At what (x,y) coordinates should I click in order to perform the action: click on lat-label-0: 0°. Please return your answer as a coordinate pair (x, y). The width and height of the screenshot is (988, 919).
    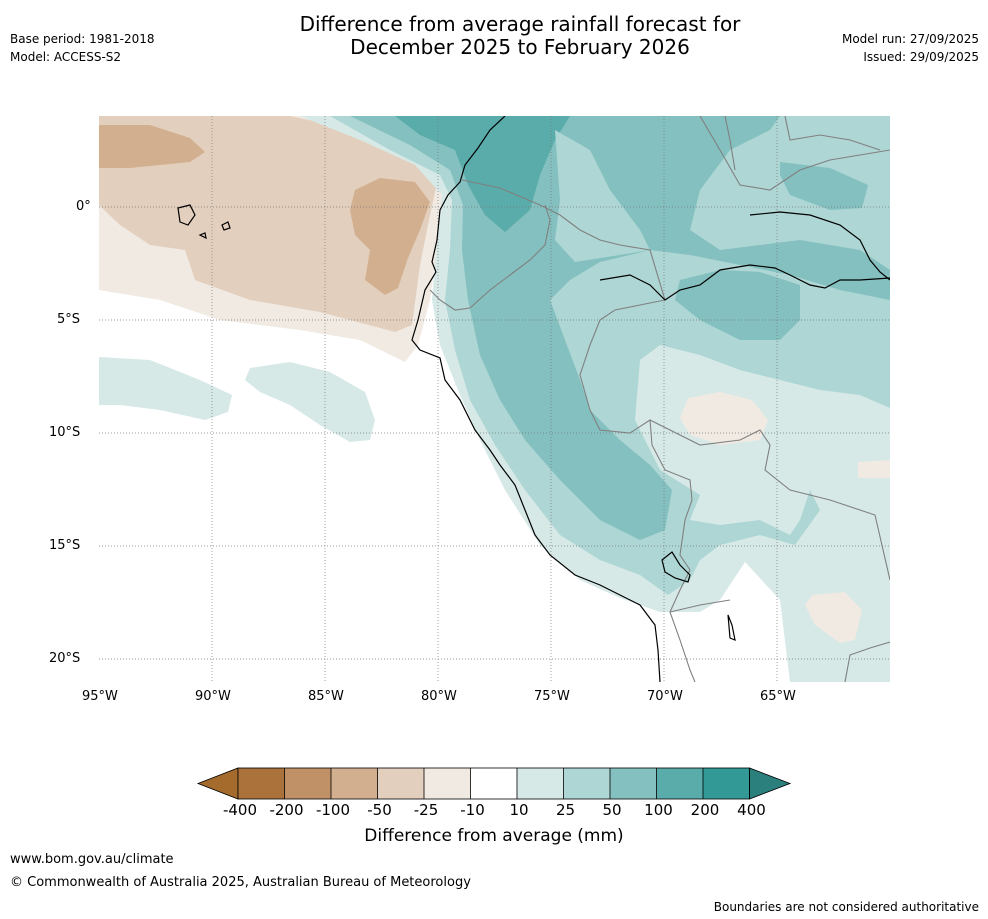
    Looking at the image, I should click on (83, 206).